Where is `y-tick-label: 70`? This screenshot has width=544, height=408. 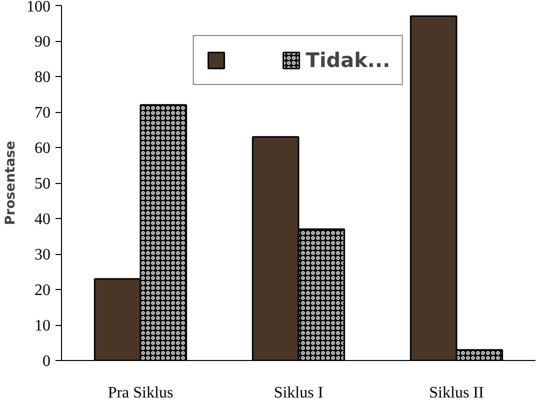 y-tick-label: 70 is located at coordinates (42, 113).